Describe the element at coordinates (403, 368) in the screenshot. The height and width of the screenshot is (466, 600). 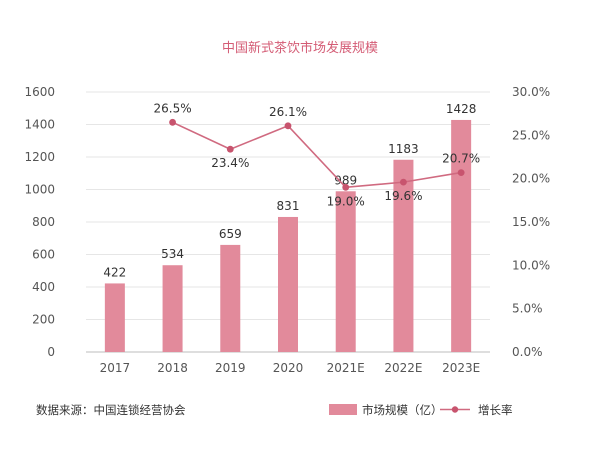
I see `x-tick-label: 2022E` at that location.